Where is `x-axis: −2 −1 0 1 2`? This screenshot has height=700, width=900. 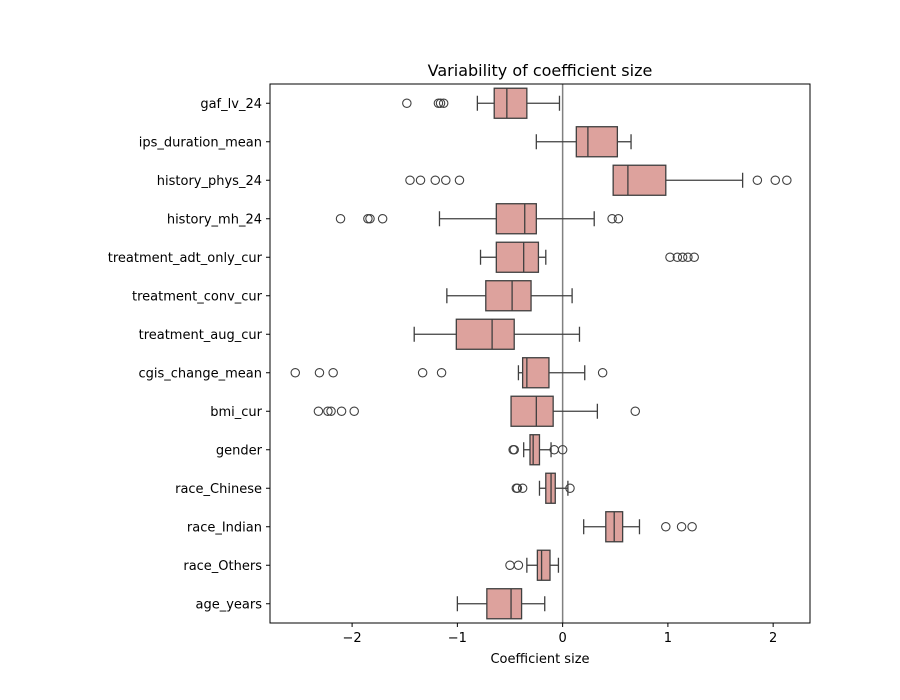 x-axis: −2 −1 0 1 2 is located at coordinates (560, 634).